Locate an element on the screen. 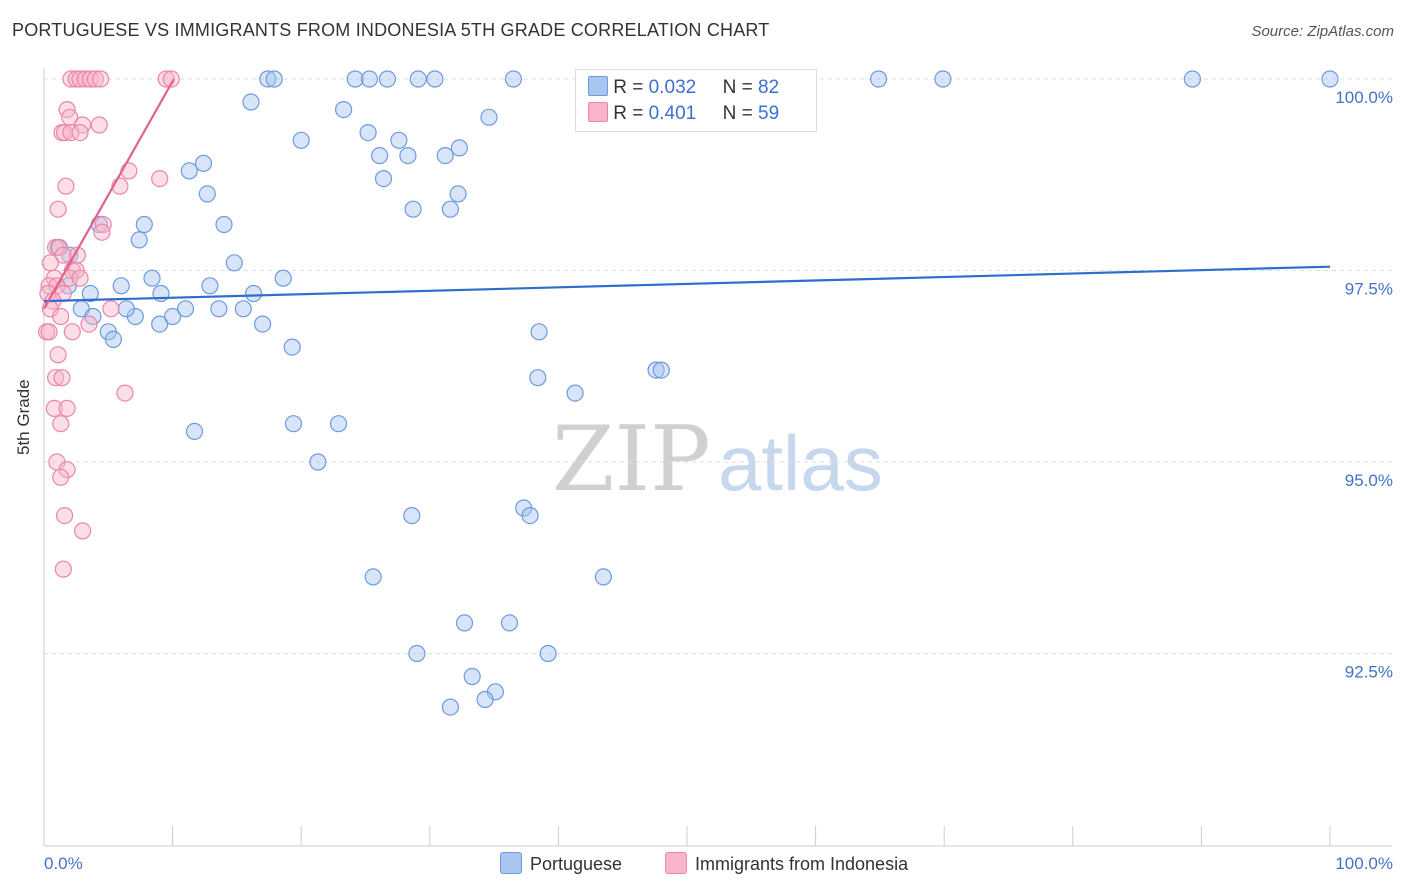 This screenshot has width=1406, height=892. legend-r-value: 0.401 is located at coordinates (672, 113).